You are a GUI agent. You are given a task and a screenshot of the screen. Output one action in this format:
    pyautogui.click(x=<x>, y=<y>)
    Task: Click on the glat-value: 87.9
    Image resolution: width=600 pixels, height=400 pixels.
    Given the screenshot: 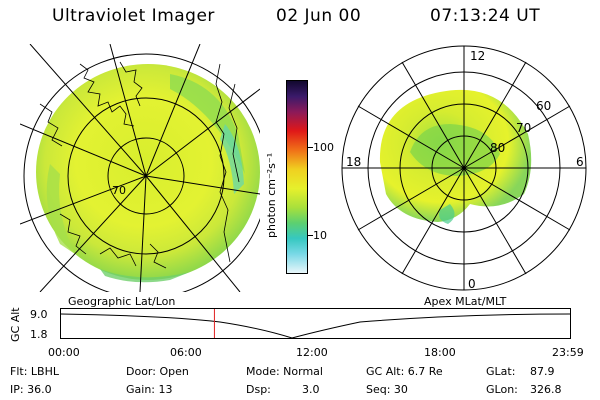 What is the action you would take?
    pyautogui.click(x=542, y=371)
    